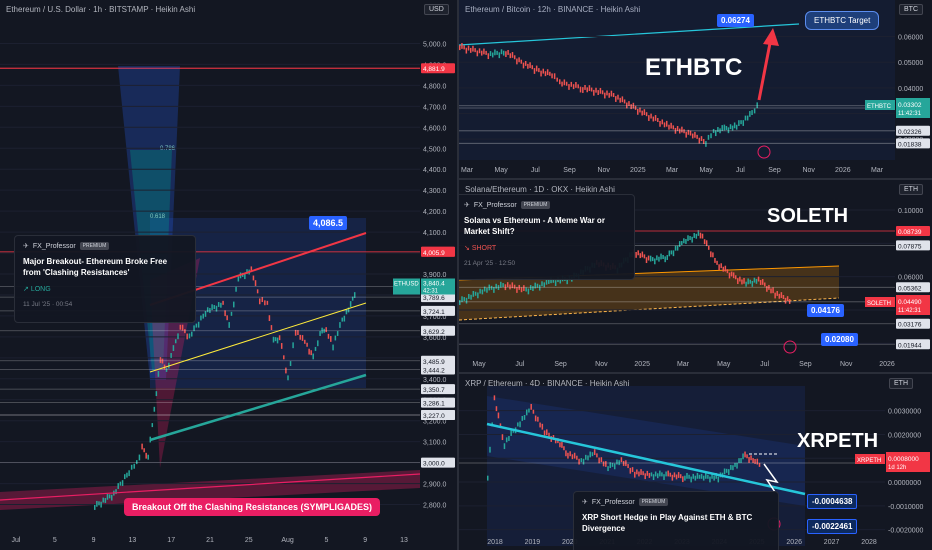 The width and height of the screenshot is (932, 550). Describe the element at coordinates (808, 216) in the screenshot. I see `soleth-label: SOLETH` at that location.